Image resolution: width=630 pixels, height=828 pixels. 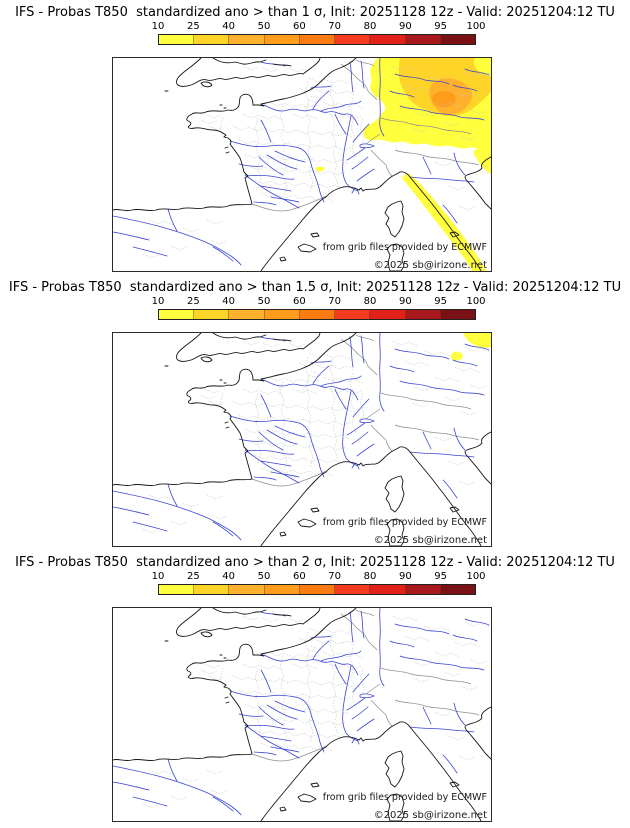 I want to click on shade-10-25-rhone-spot, so click(x=320, y=169).